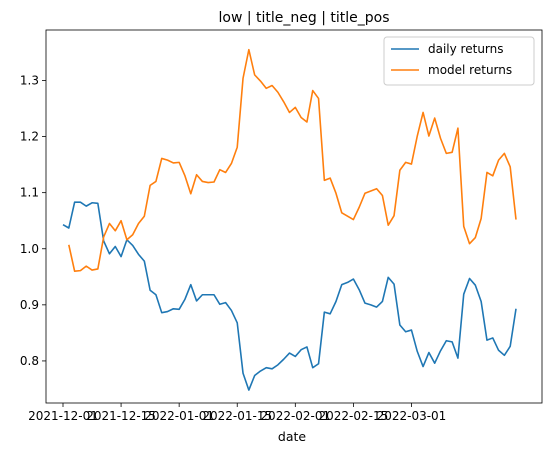 The width and height of the screenshot is (547, 453). Describe the element at coordinates (63, 416) in the screenshot. I see `x-tick-label: 2021-12-01` at that location.